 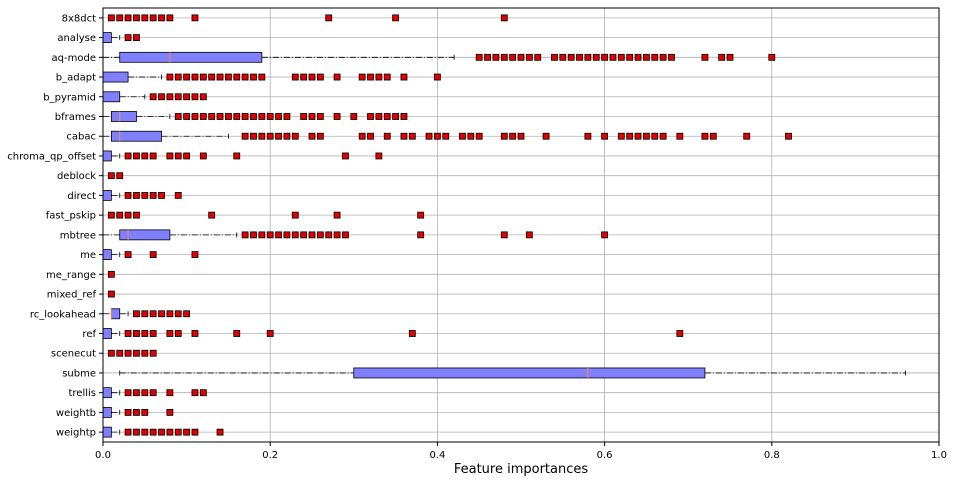 I want to click on box-ref, so click(x=111, y=333).